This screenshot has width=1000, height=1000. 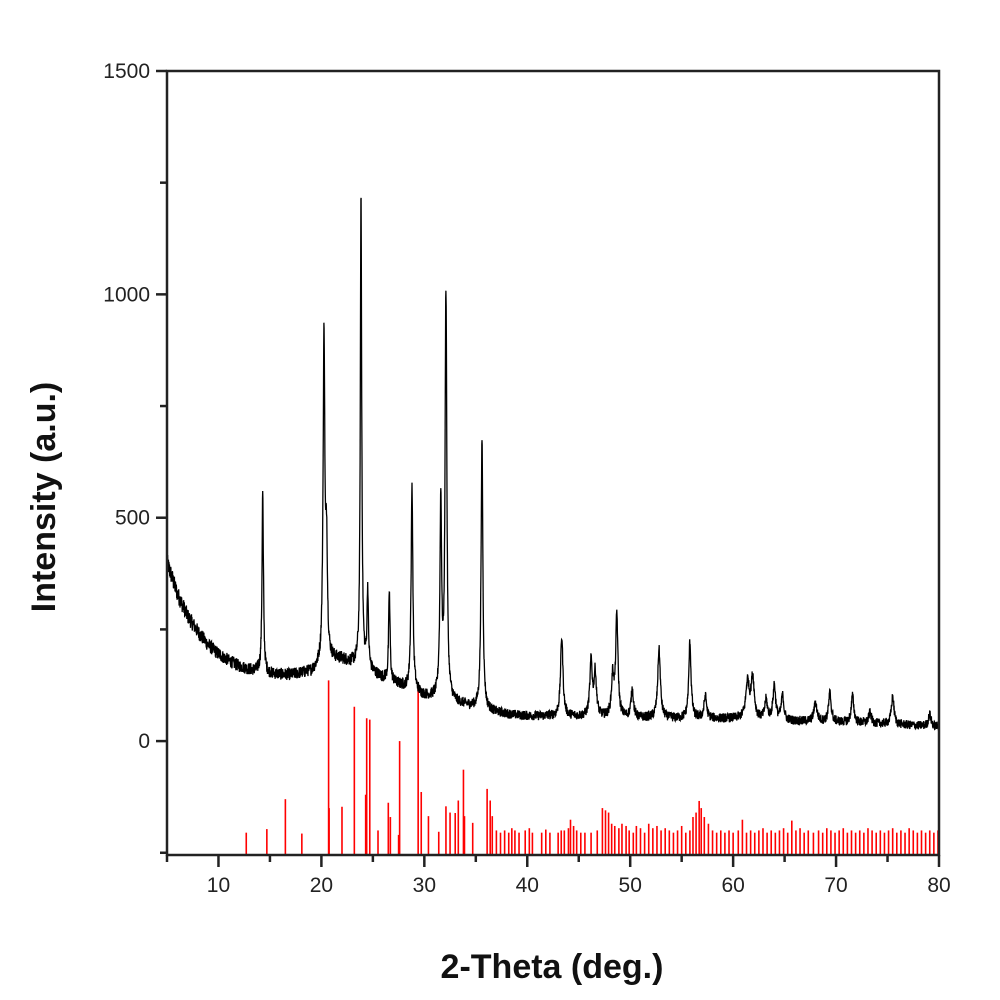 What do you see at coordinates (835, 885) in the screenshot?
I see `x-tick-label: 70` at bounding box center [835, 885].